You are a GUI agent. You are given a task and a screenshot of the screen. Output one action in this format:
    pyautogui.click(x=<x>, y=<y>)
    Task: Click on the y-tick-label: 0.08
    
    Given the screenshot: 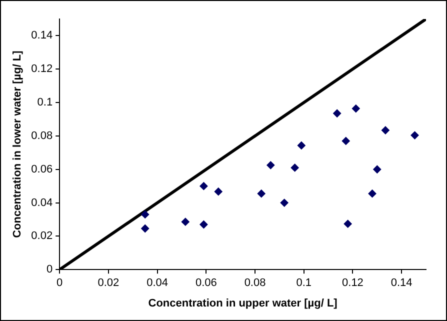 What is the action you would take?
    pyautogui.click(x=42, y=136)
    